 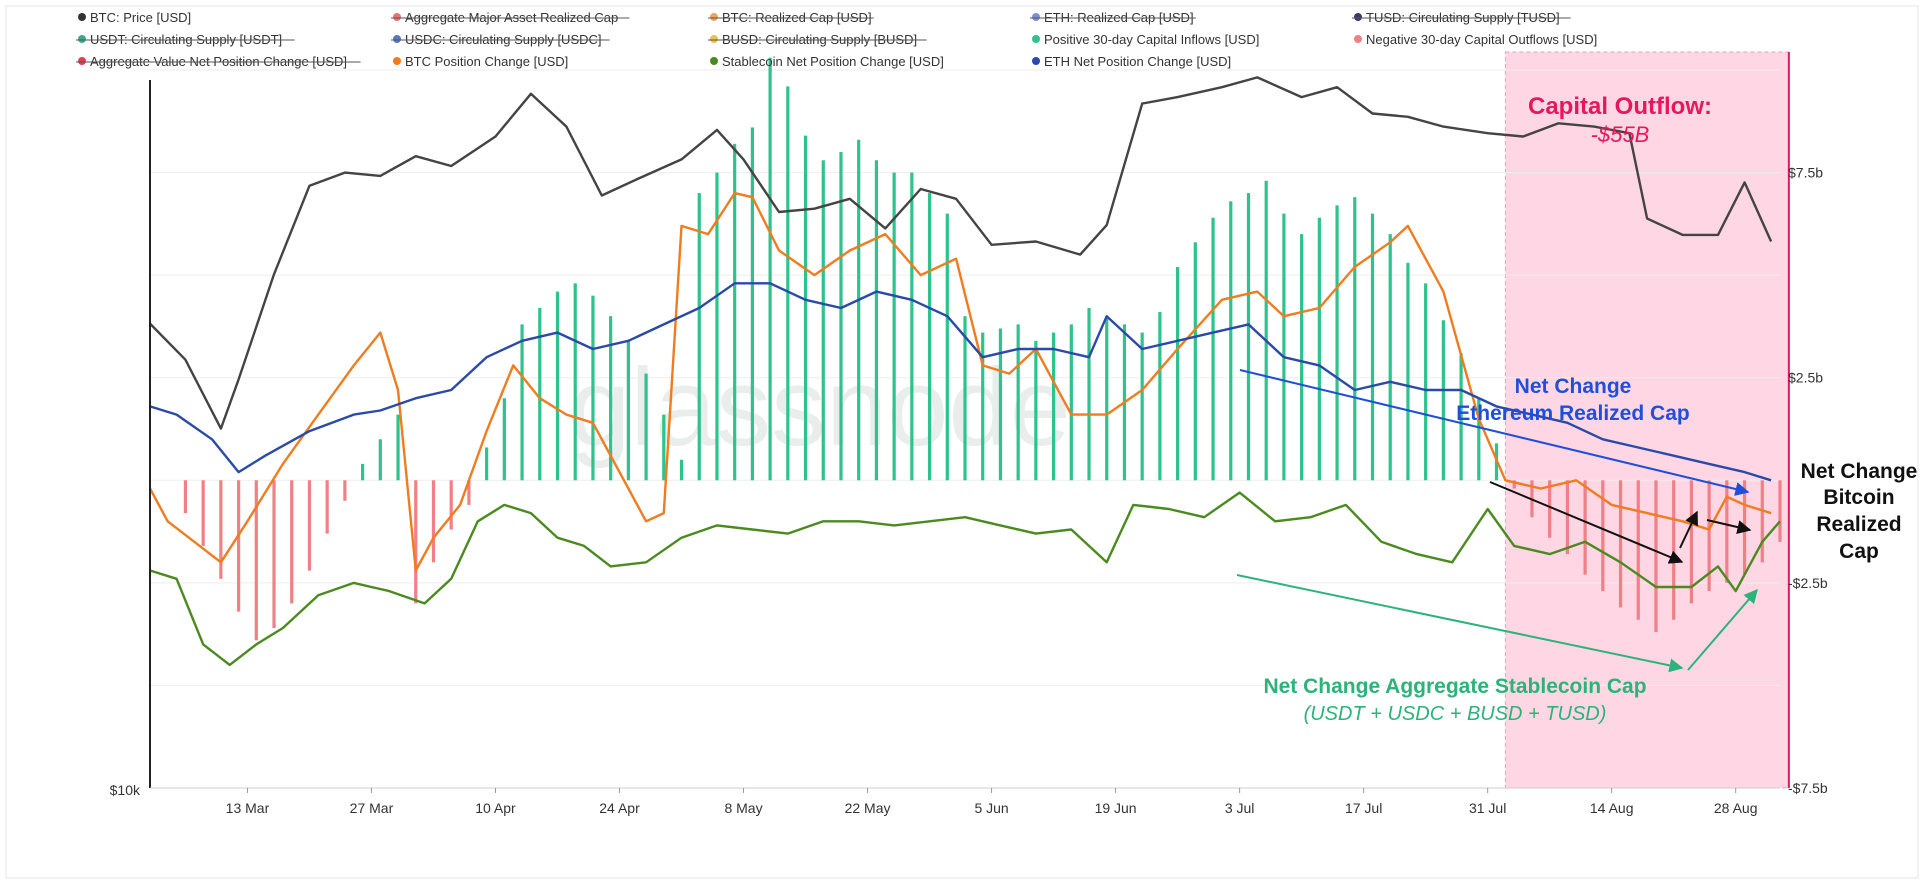 What do you see at coordinates (1137, 61) in the screenshot?
I see `legend-item-label: ETH Net Position Change [USD]` at bounding box center [1137, 61].